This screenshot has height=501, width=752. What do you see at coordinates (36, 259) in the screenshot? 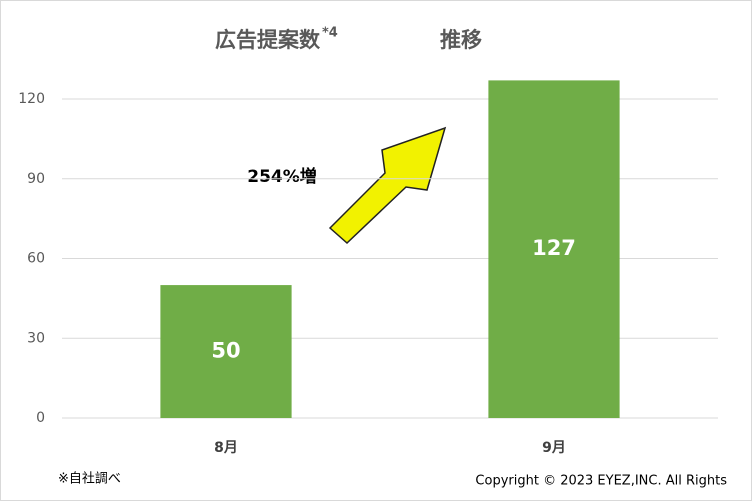
I see `y-tick-label: 60` at bounding box center [36, 259].